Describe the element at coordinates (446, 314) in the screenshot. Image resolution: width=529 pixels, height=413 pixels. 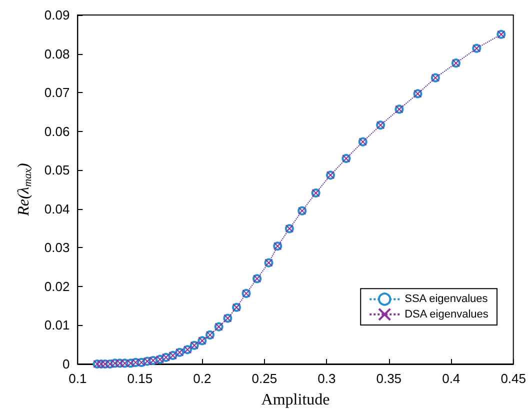
I see `legend-label: DSA eigenvalues` at that location.